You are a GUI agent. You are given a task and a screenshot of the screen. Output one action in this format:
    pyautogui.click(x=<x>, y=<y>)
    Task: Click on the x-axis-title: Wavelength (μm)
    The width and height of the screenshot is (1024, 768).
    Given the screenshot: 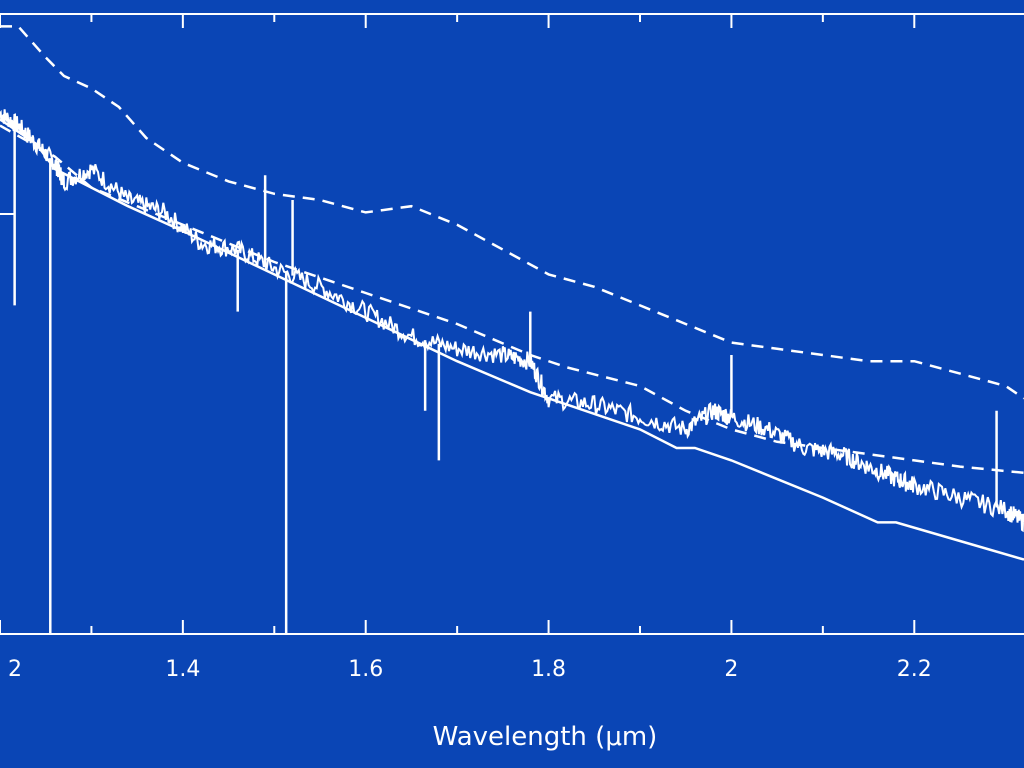 What is the action you would take?
    pyautogui.click(x=545, y=737)
    